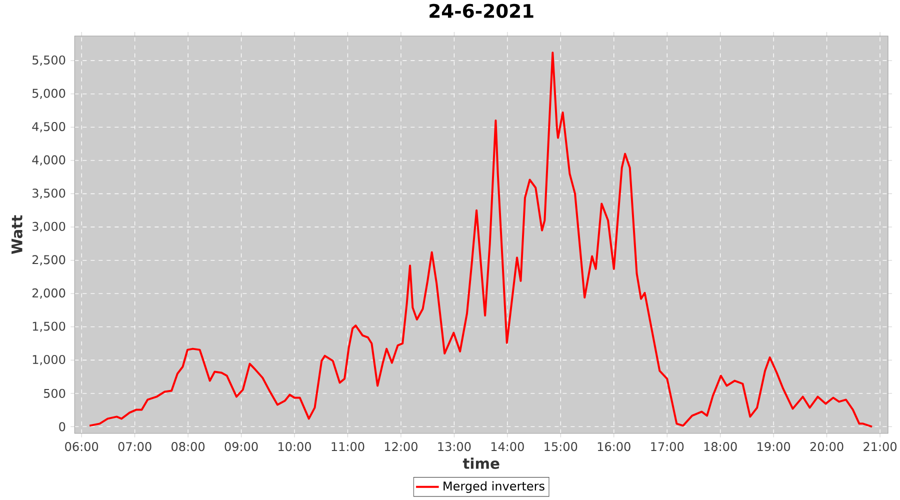  I want to click on y-tick-label: 4,000, so click(49, 160).